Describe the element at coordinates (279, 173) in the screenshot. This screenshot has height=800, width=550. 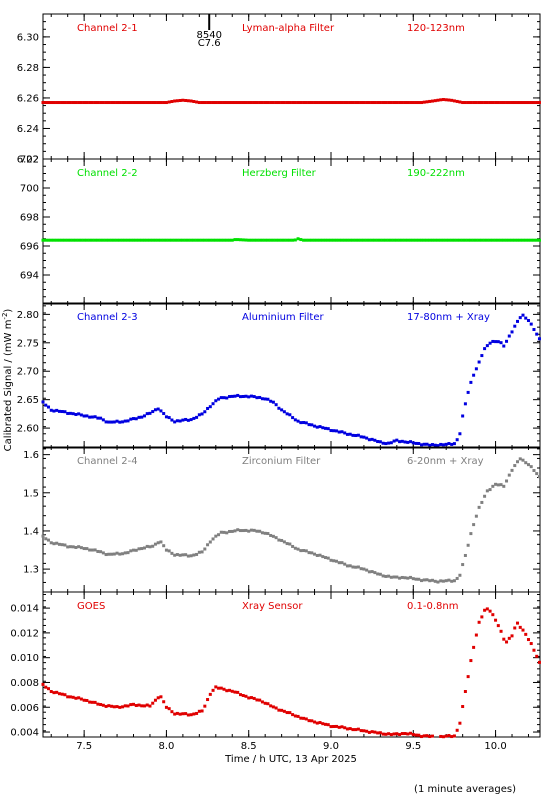
I see `filter-label: Herzberg Filter` at that location.